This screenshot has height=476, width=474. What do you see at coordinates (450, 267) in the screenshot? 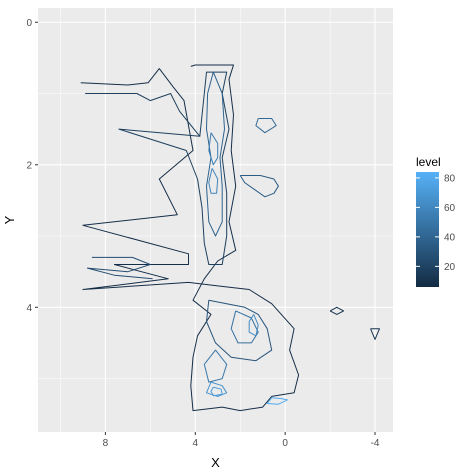
I see `legend-break-label: 20` at bounding box center [450, 267].